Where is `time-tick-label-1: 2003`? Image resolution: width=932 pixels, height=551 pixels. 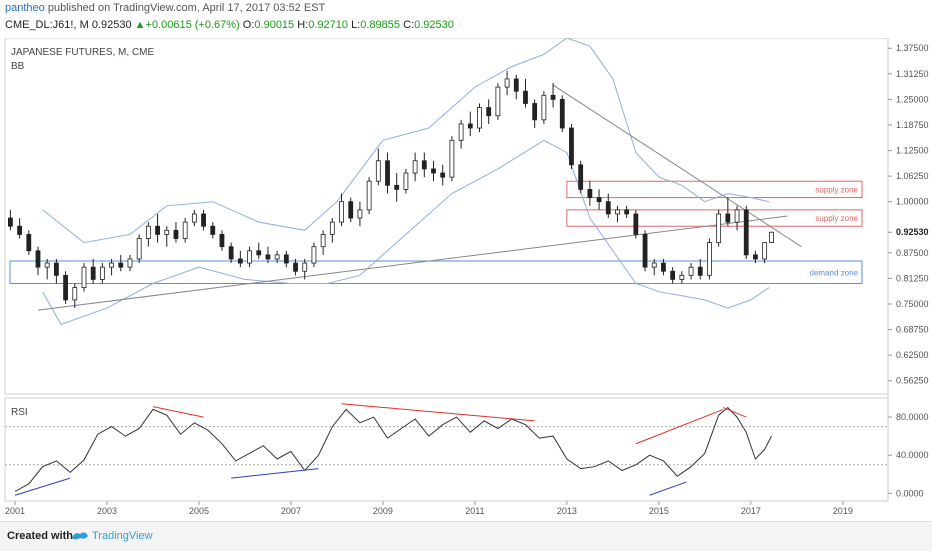
time-tick-label-1: 2003 is located at coordinates (107, 511).